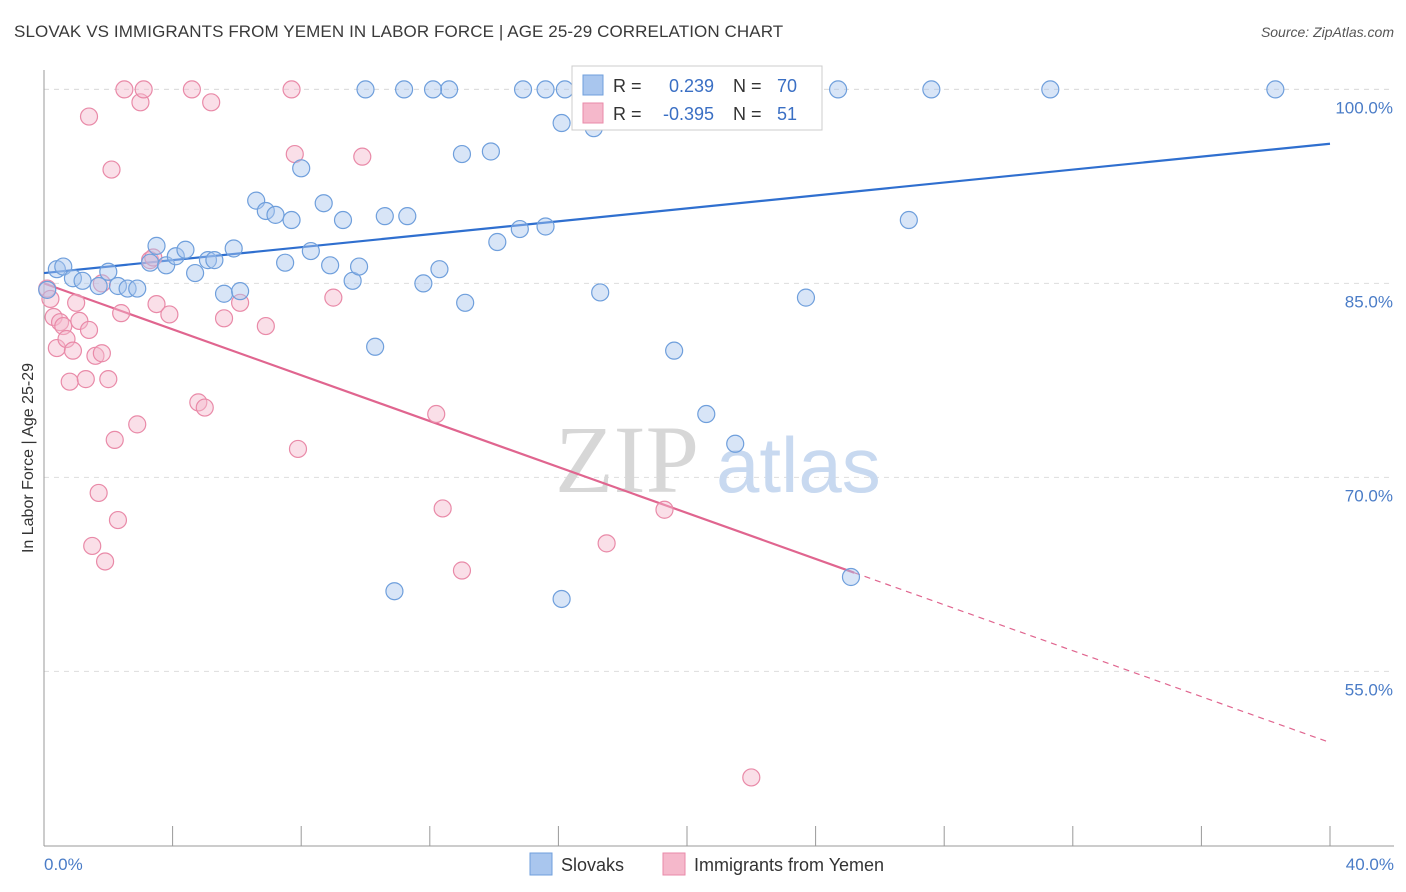 This screenshot has height=892, width=1406. I want to click on legend-label-yemen: Immigrants from Yemen, so click(789, 865).